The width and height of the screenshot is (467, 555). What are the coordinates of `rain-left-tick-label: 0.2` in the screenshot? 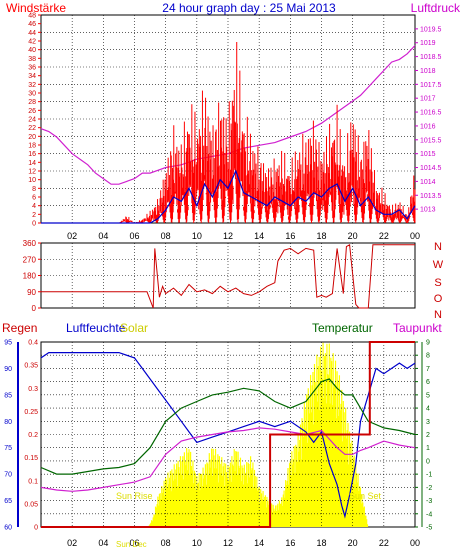 It's located at (33, 435).